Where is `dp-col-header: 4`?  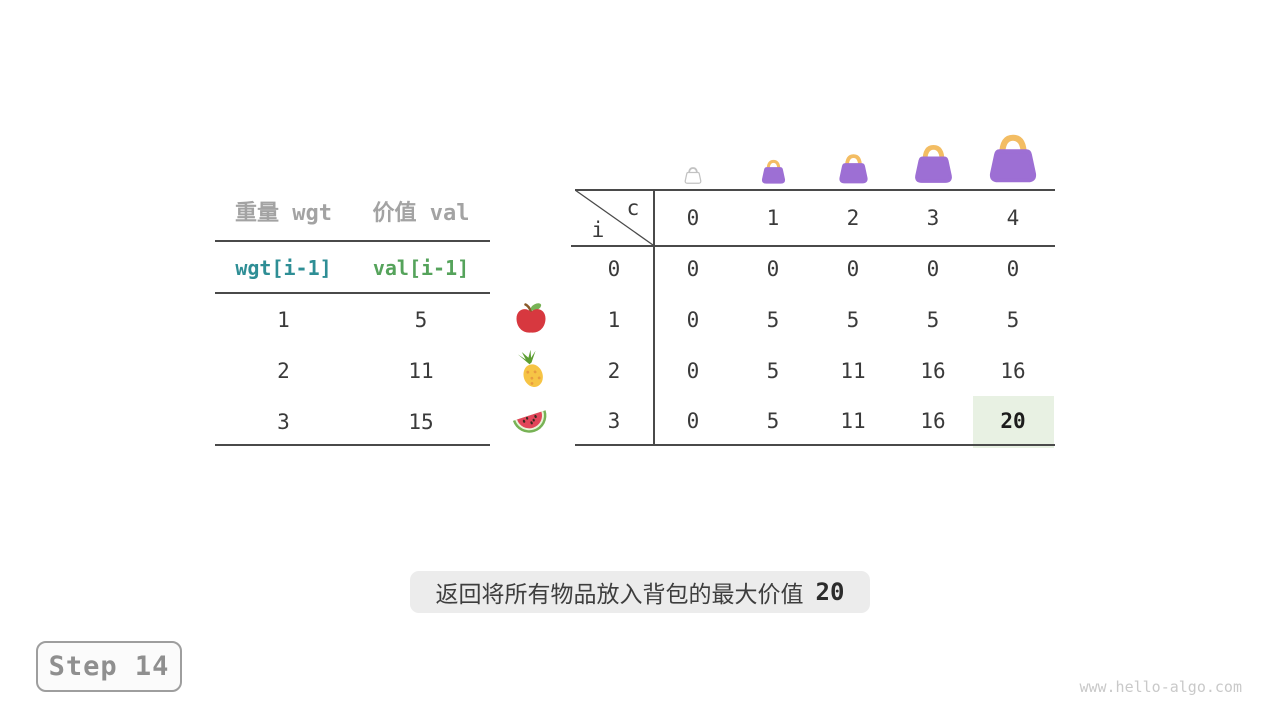 dp-col-header: 4 is located at coordinates (1013, 218).